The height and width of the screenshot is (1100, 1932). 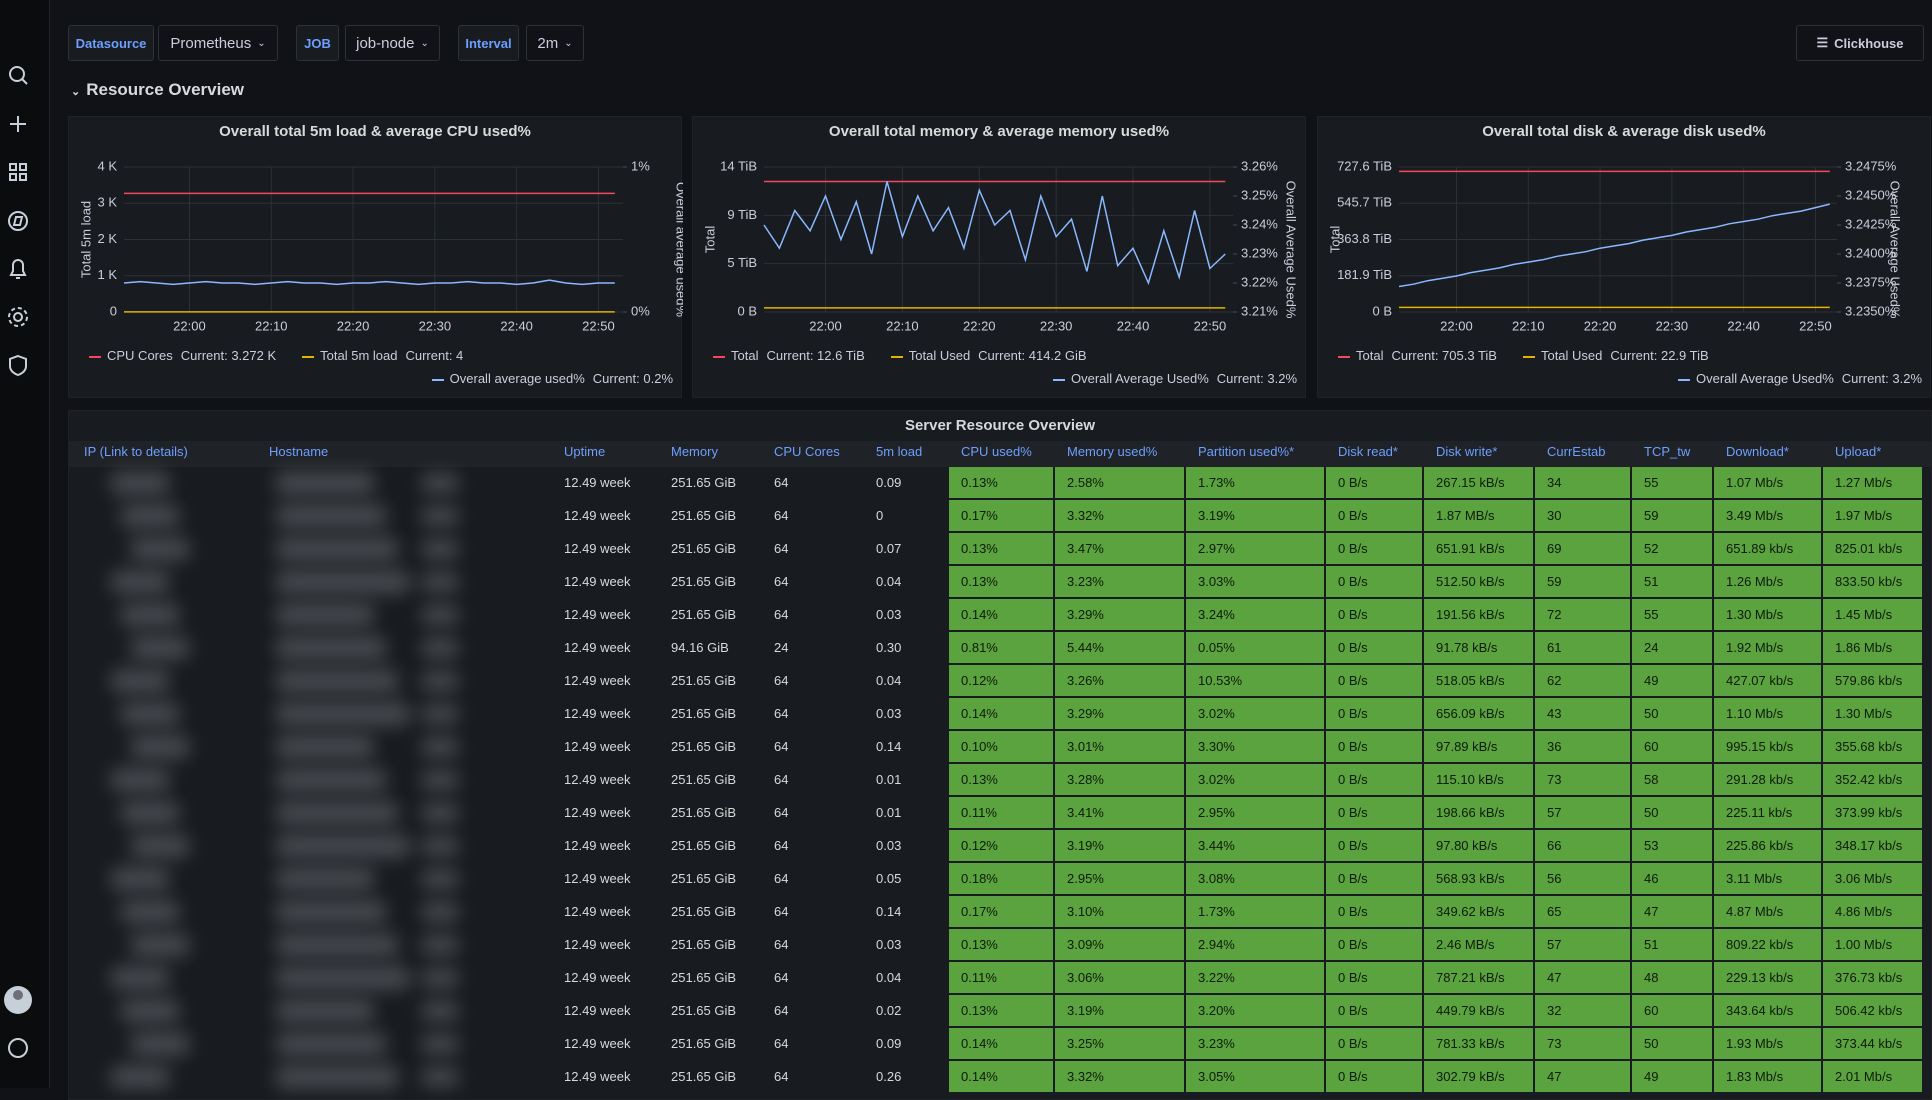 I want to click on x-tick-label: 22:50, so click(x=598, y=325).